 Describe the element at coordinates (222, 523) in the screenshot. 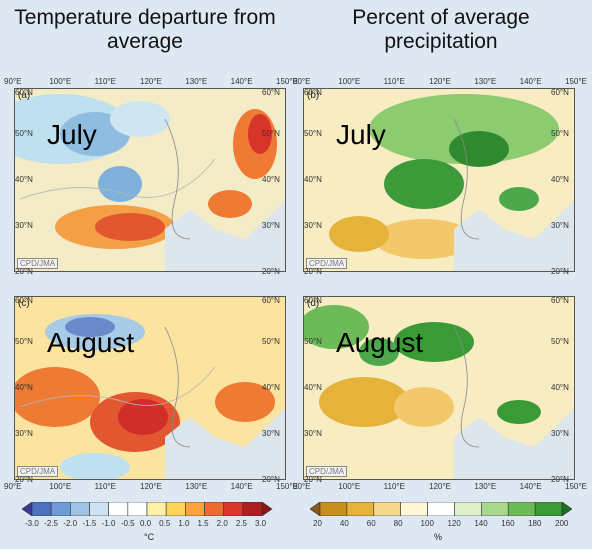

I see `colorbar-tick-label: 2.0` at that location.